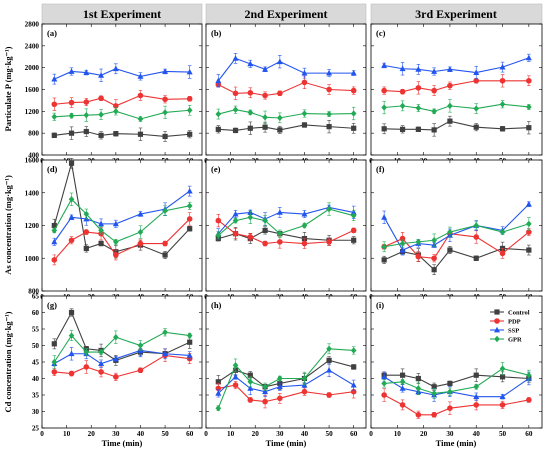 This screenshot has height=451, width=550. I want to click on legend-marker, so click(497, 321).